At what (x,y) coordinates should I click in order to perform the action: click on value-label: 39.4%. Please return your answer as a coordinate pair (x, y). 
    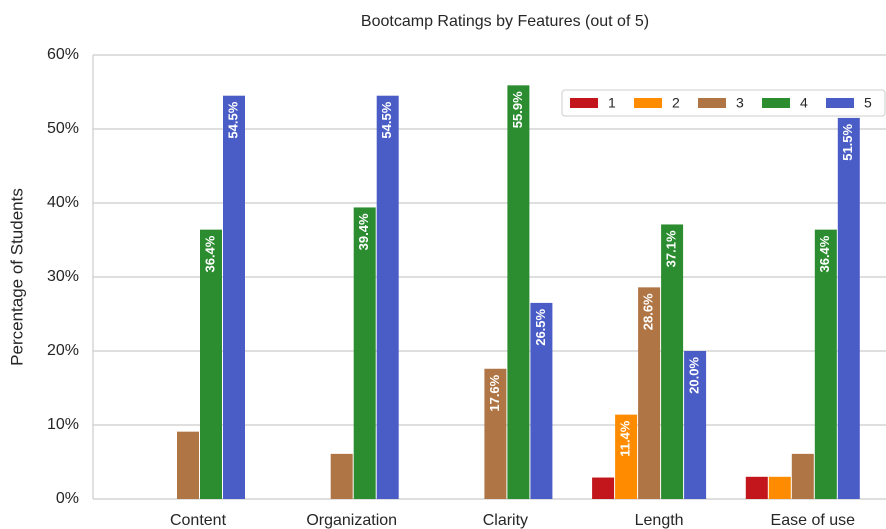
    Looking at the image, I should click on (363, 231).